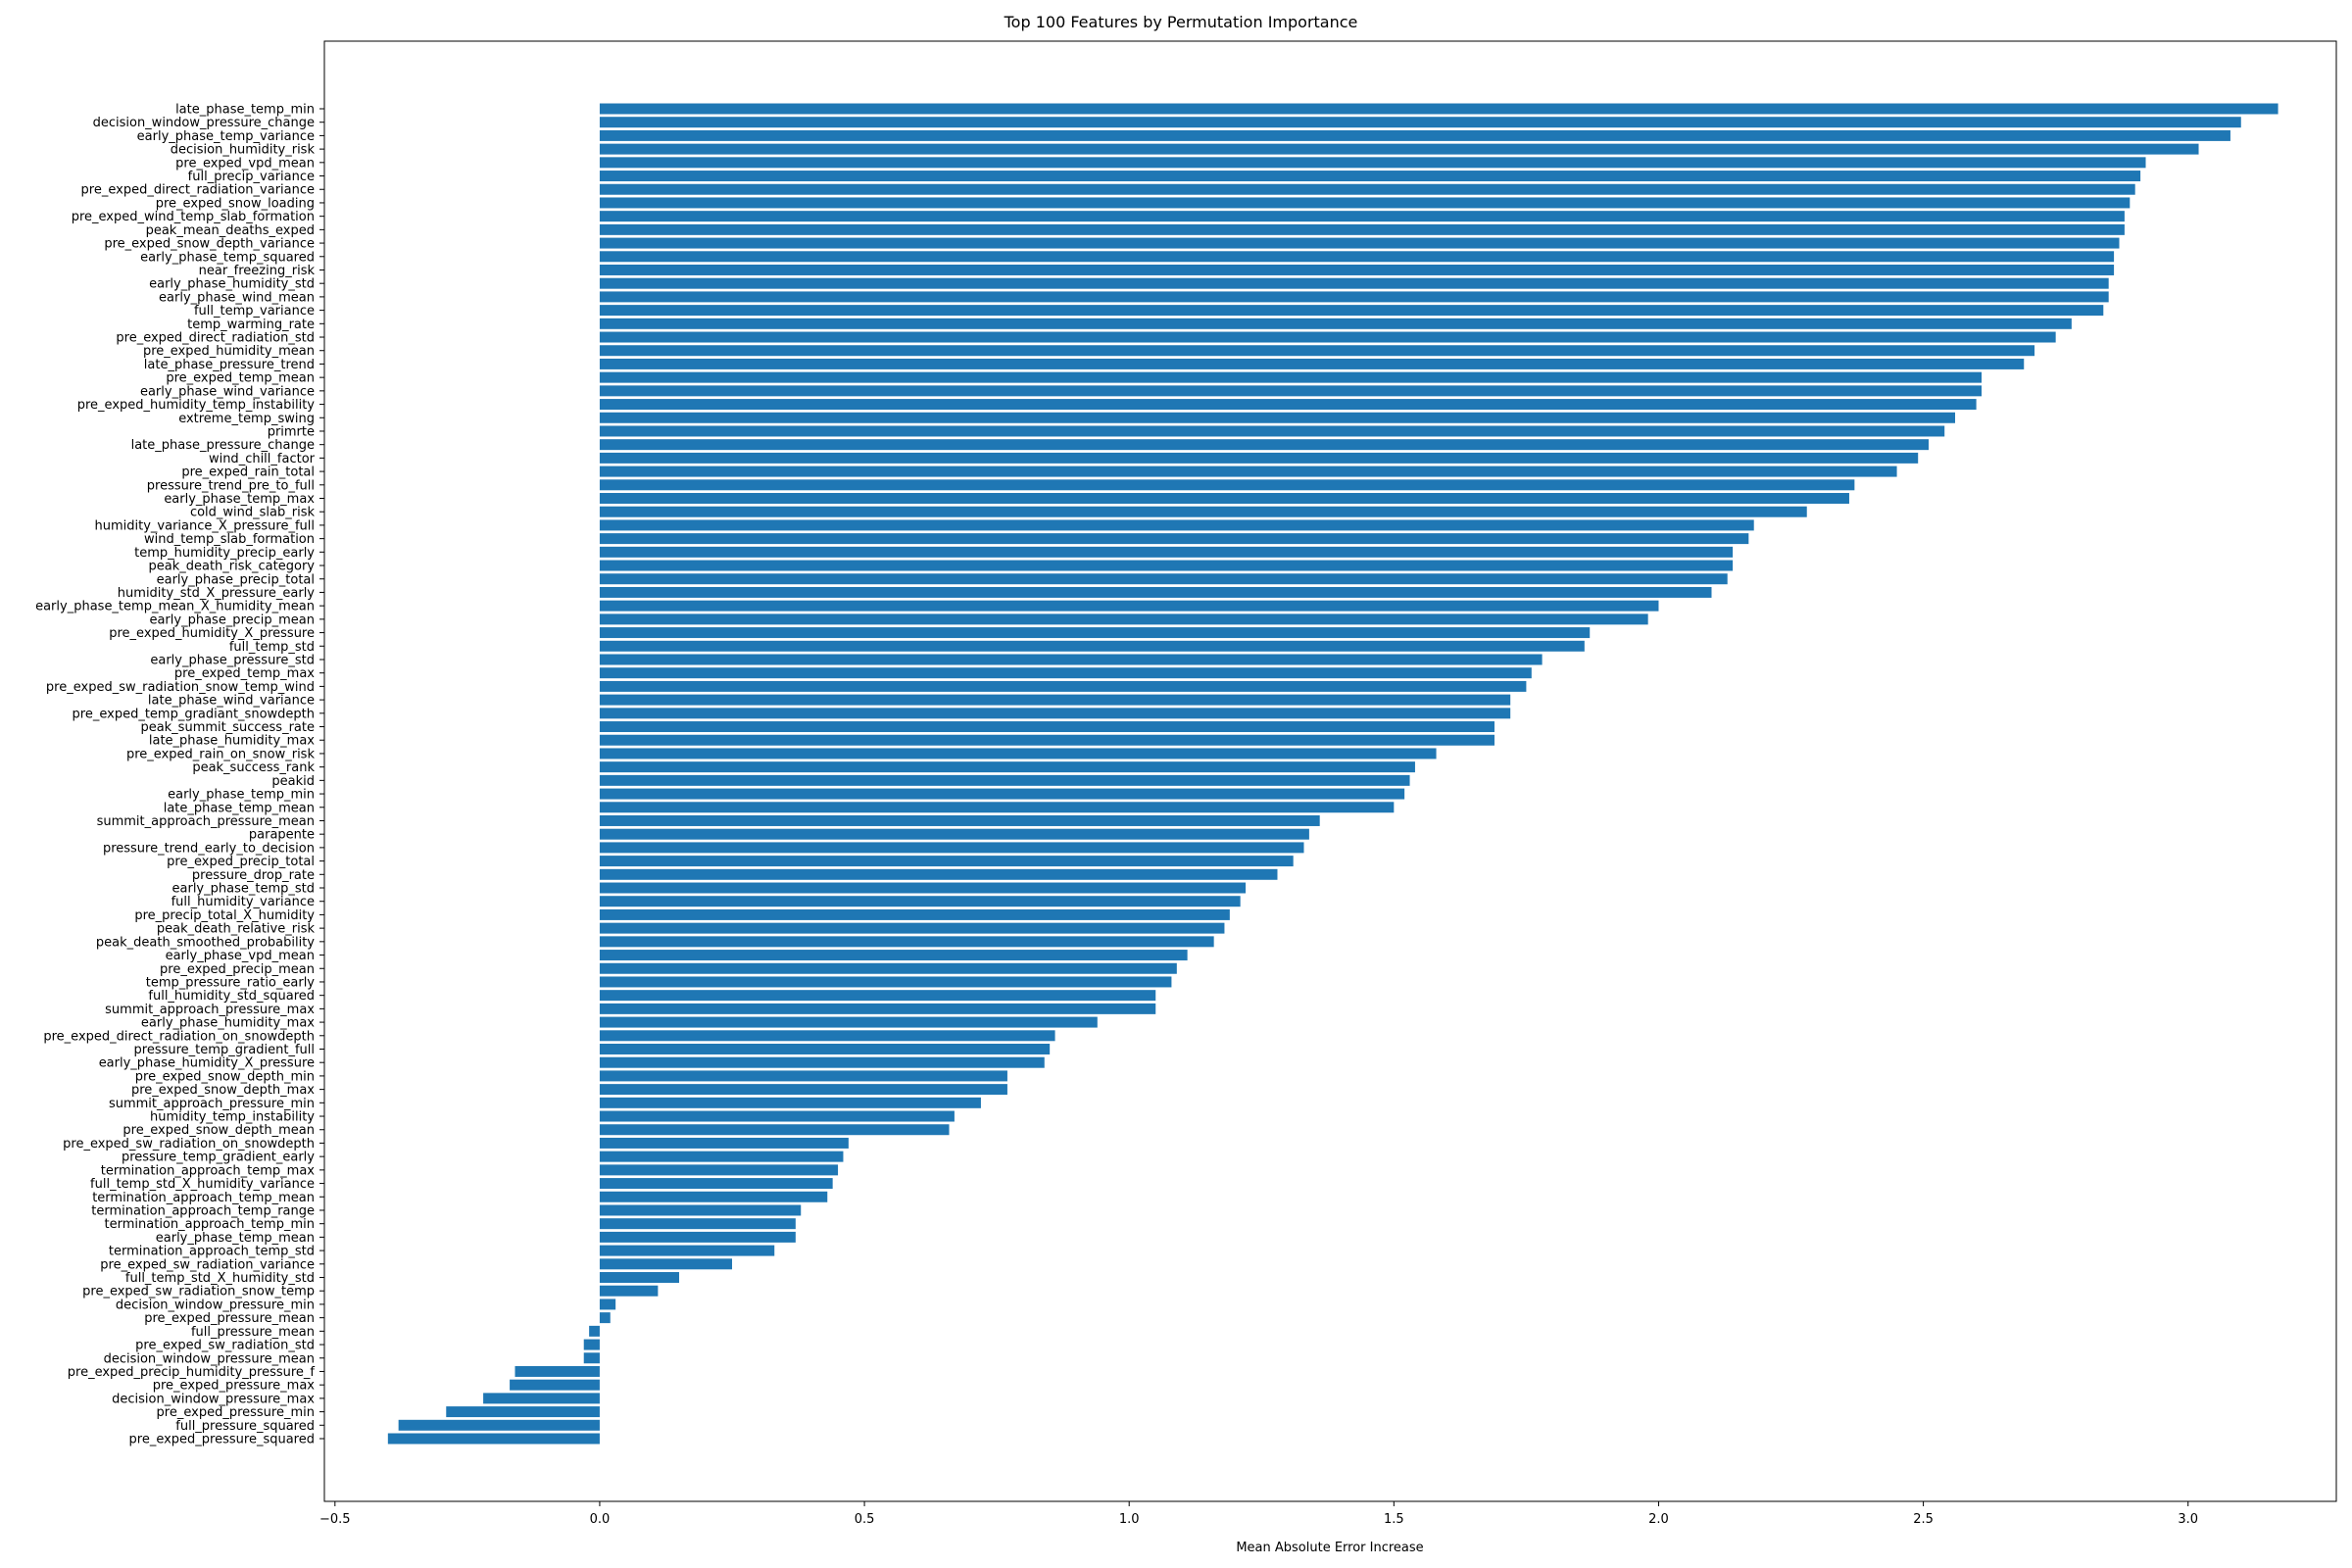  Describe the element at coordinates (175, 607) in the screenshot. I see `category-label: early_phase_temp_mean_X_humidity_mean` at that location.